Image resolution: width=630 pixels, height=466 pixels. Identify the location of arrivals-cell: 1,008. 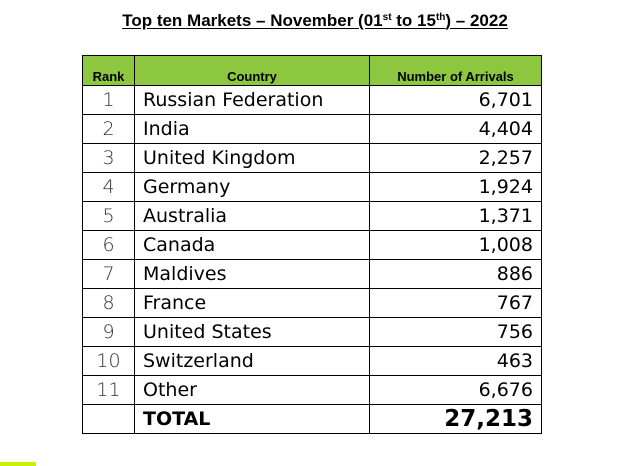
(455, 245).